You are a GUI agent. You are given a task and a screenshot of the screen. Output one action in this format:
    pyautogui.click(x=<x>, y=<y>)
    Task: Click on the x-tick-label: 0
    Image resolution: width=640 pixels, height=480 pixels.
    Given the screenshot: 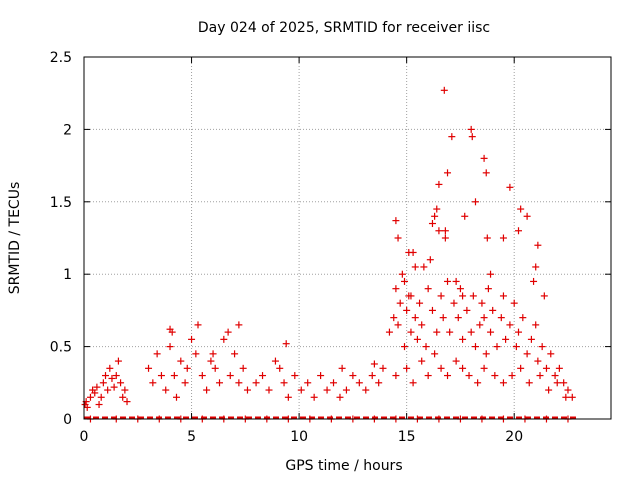 What is the action you would take?
    pyautogui.click(x=84, y=437)
    